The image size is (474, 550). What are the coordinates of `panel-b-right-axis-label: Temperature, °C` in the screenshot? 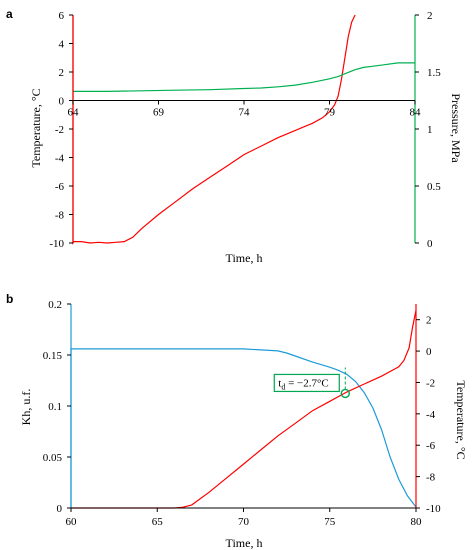 It's located at (461, 419).